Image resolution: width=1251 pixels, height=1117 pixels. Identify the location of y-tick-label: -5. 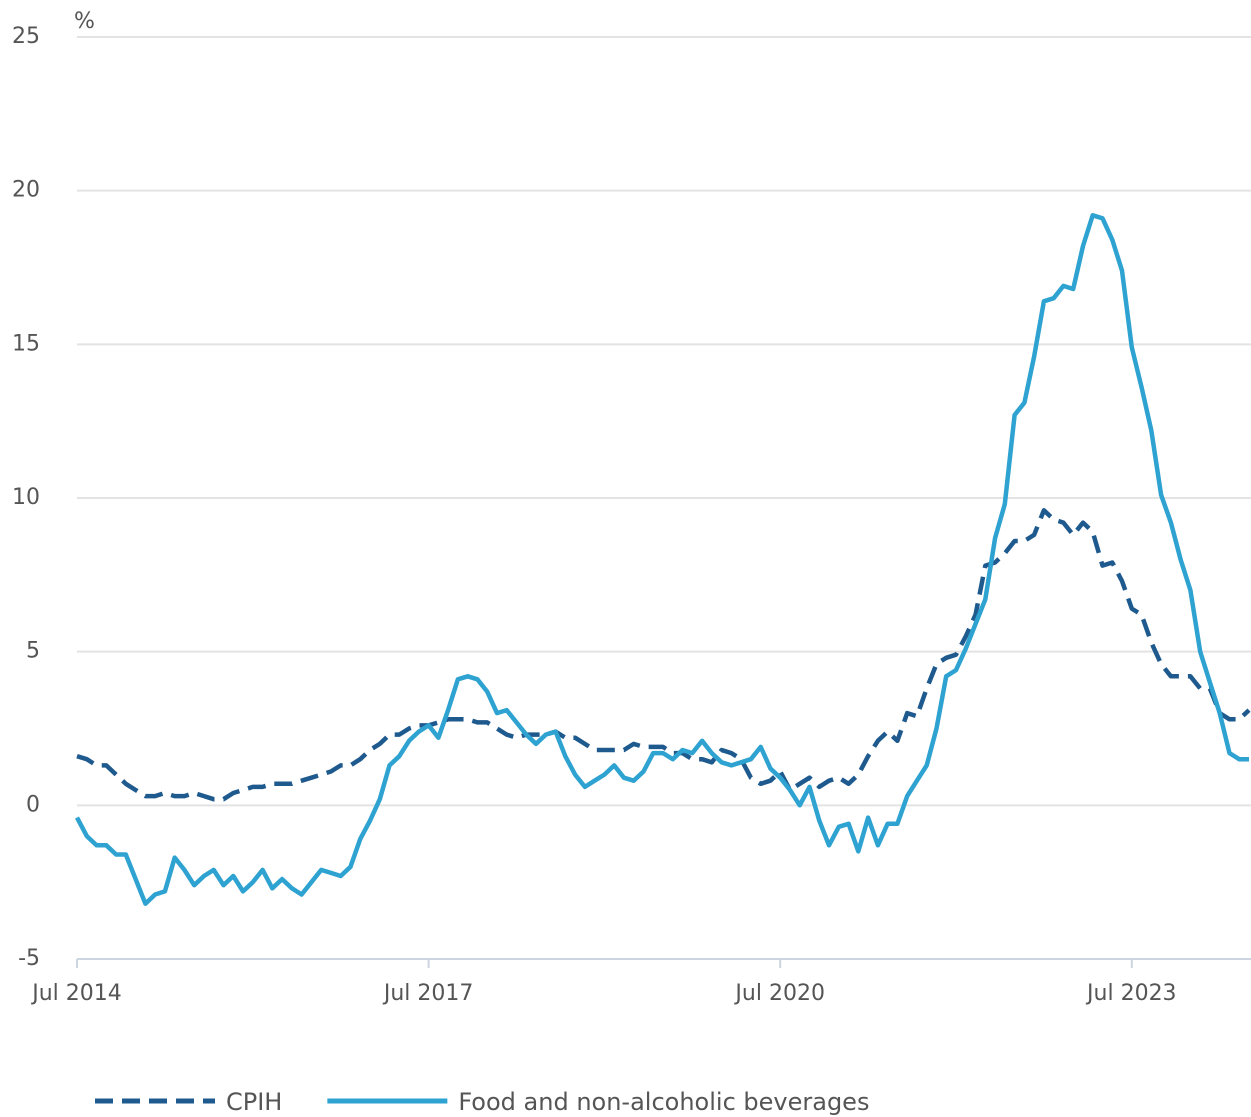
(29, 958).